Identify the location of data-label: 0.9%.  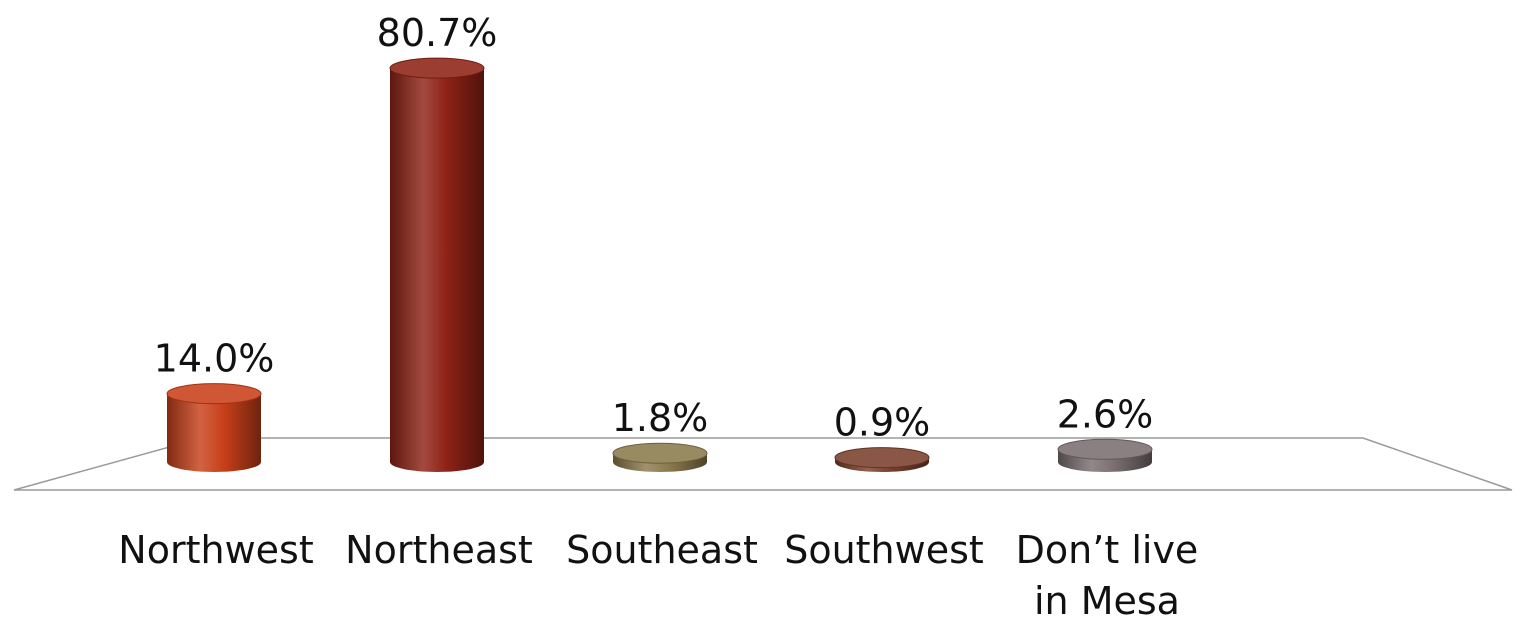
(882, 423).